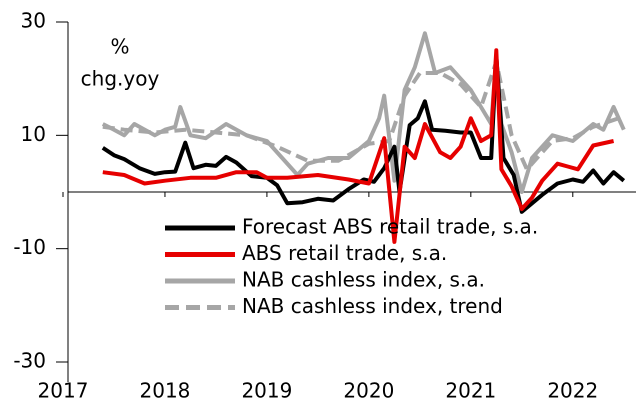 Image resolution: width=636 pixels, height=400 pixels. What do you see at coordinates (33, 21) in the screenshot?
I see `y-tick-label: 30` at bounding box center [33, 21].